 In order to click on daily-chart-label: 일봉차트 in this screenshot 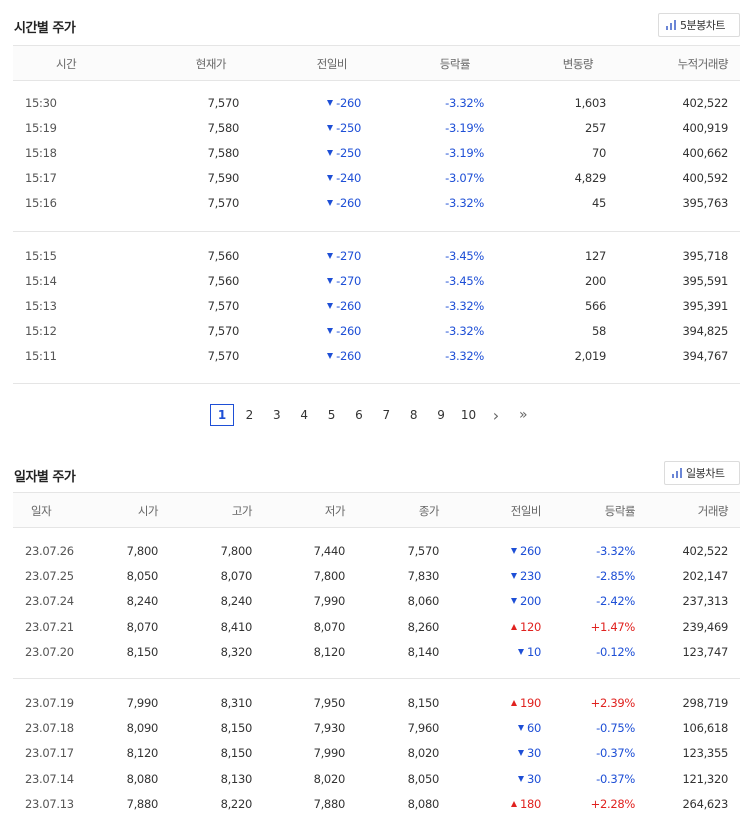, I will do `click(705, 473)`.